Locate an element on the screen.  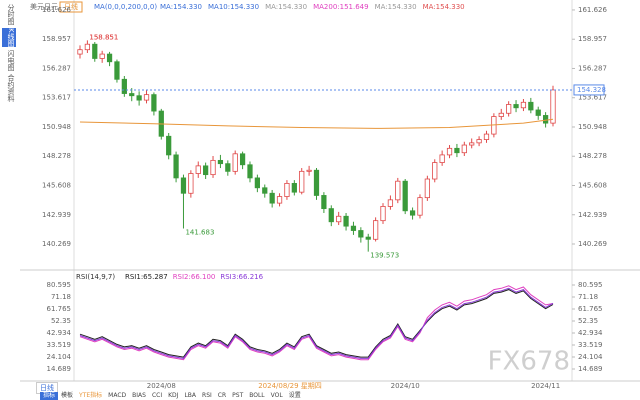
extreme-label: 158.851 is located at coordinates (103, 37).